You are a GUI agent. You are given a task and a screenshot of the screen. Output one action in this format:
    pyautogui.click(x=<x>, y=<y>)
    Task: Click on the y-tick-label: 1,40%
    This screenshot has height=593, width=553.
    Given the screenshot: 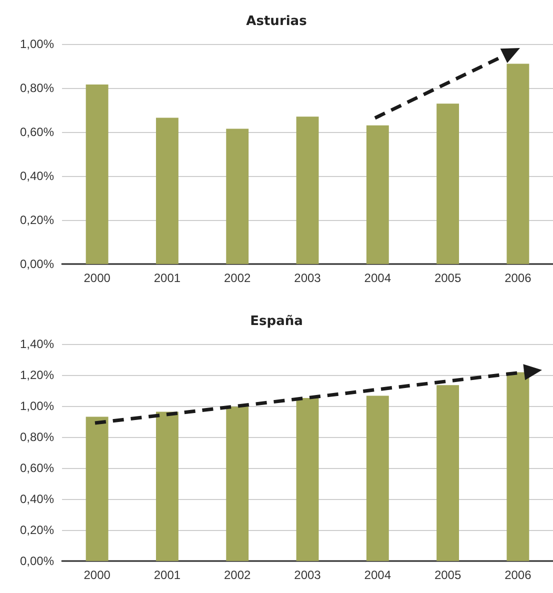 What is the action you would take?
    pyautogui.click(x=37, y=344)
    